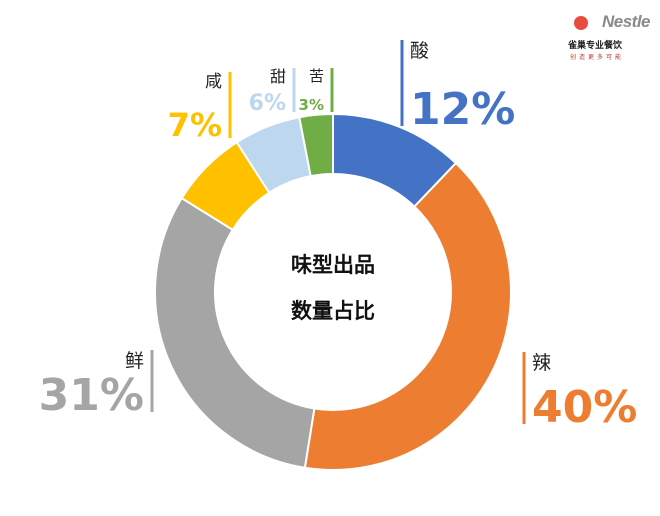  What do you see at coordinates (213, 82) in the screenshot?
I see `slice-label-3: 咸` at bounding box center [213, 82].